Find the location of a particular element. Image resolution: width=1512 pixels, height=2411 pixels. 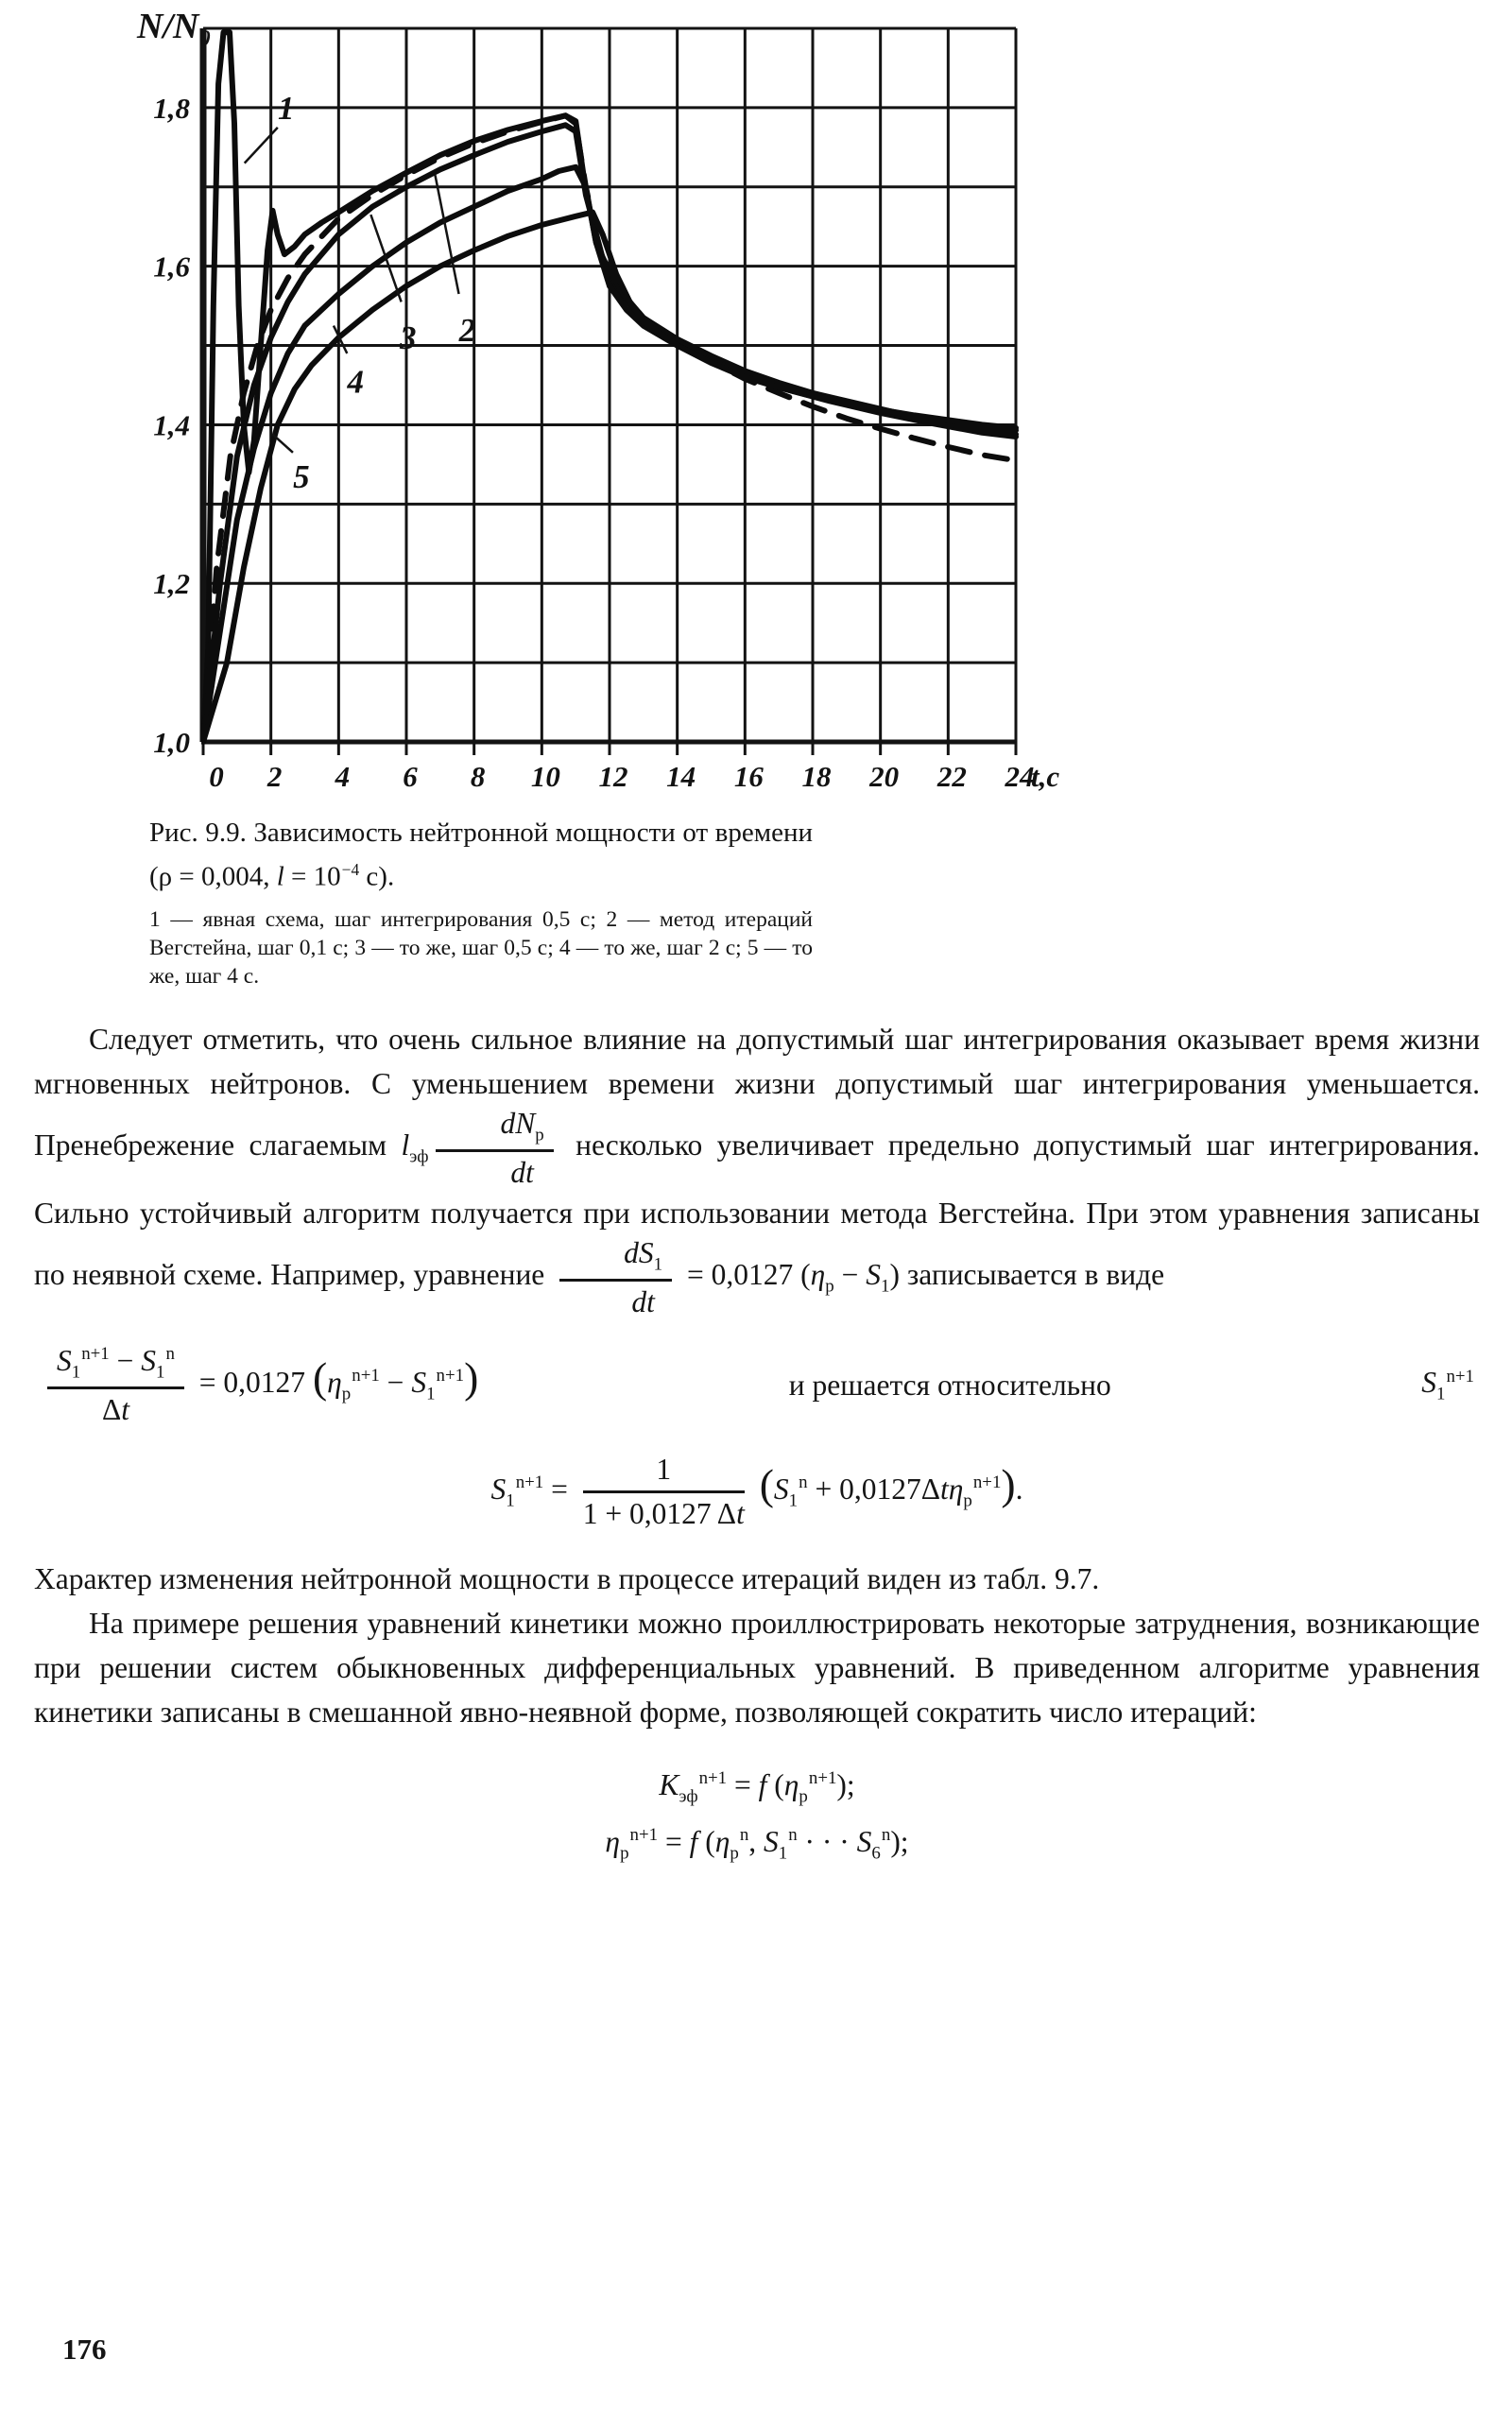

display-formula-1-variable: S1n+1 is located at coordinates (1447, 1385).